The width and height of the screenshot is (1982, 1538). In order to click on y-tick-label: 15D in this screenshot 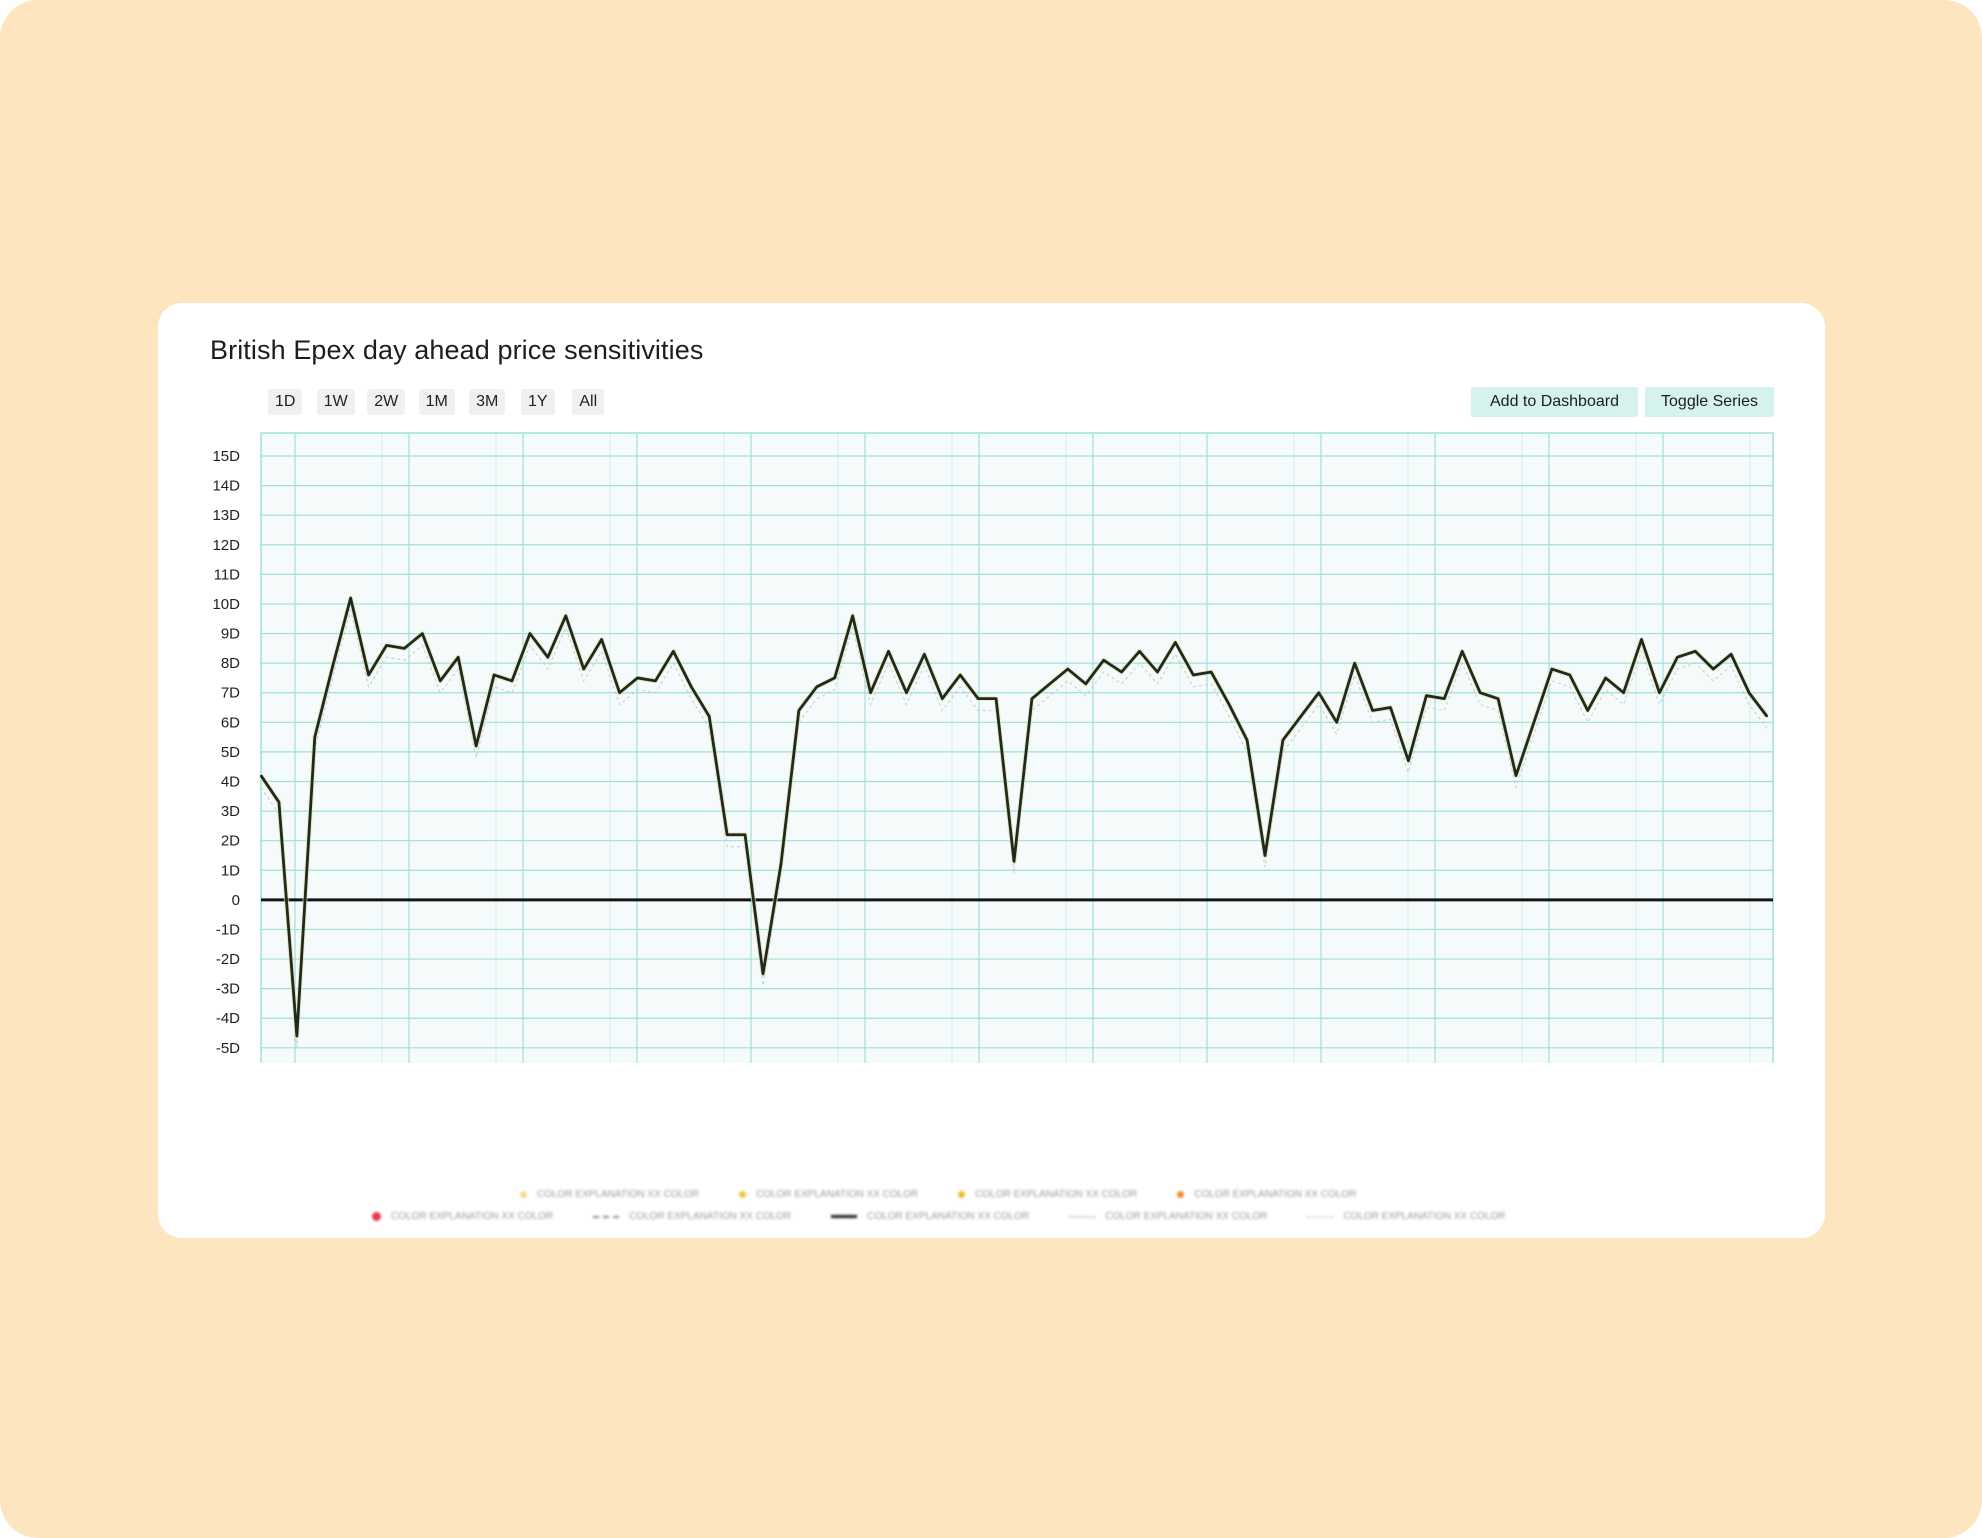, I will do `click(226, 456)`.